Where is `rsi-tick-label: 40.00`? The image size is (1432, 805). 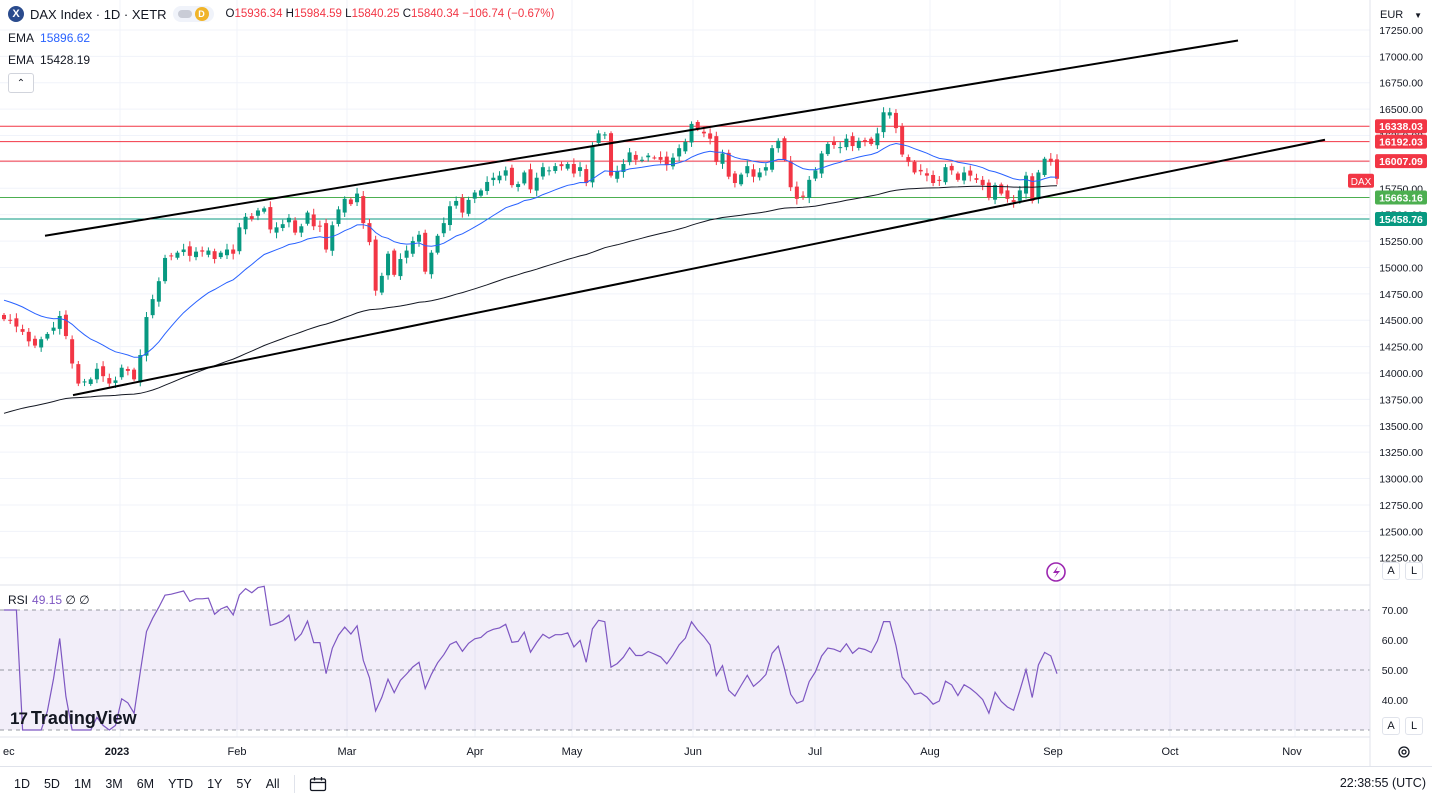
rsi-tick-label: 40.00 is located at coordinates (1395, 701).